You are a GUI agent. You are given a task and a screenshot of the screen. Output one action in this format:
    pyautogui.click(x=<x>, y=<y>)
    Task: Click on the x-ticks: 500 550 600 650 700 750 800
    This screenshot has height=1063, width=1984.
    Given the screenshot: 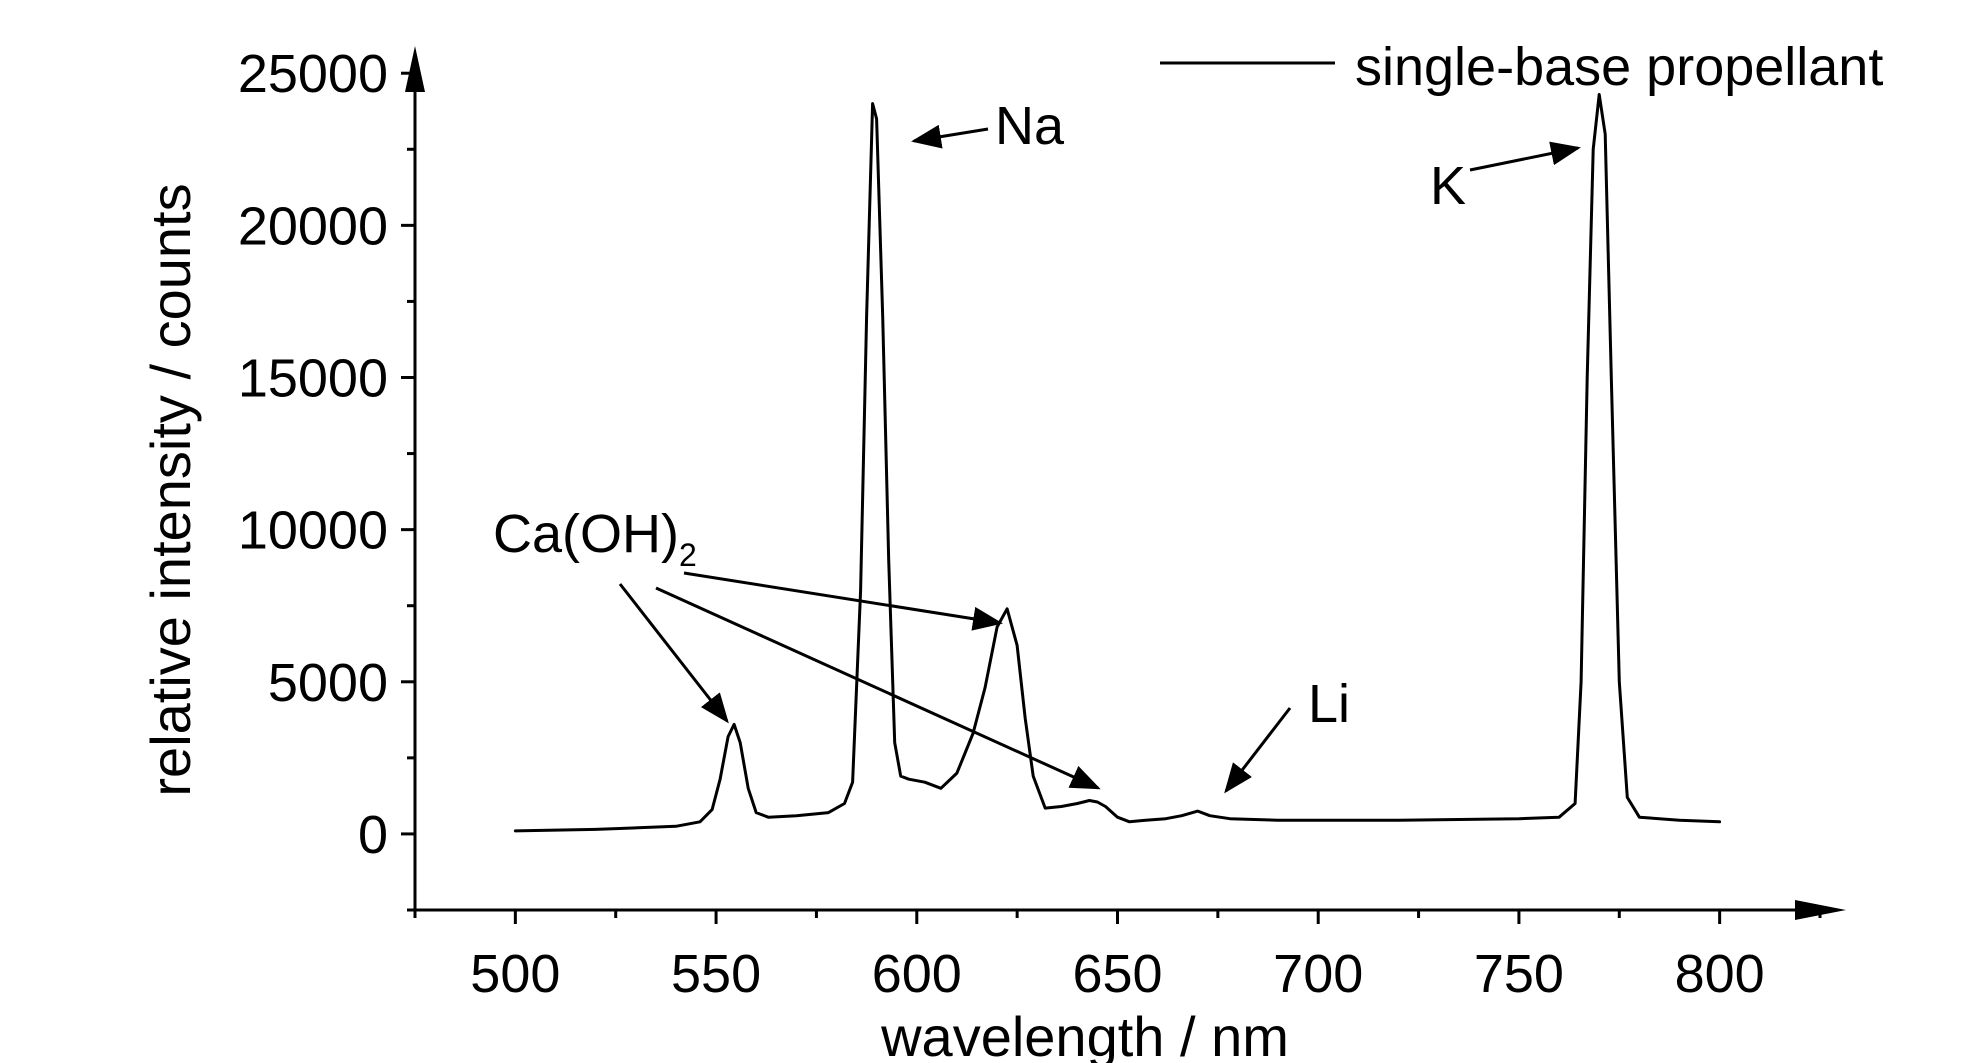 What is the action you would take?
    pyautogui.click(x=1117, y=957)
    